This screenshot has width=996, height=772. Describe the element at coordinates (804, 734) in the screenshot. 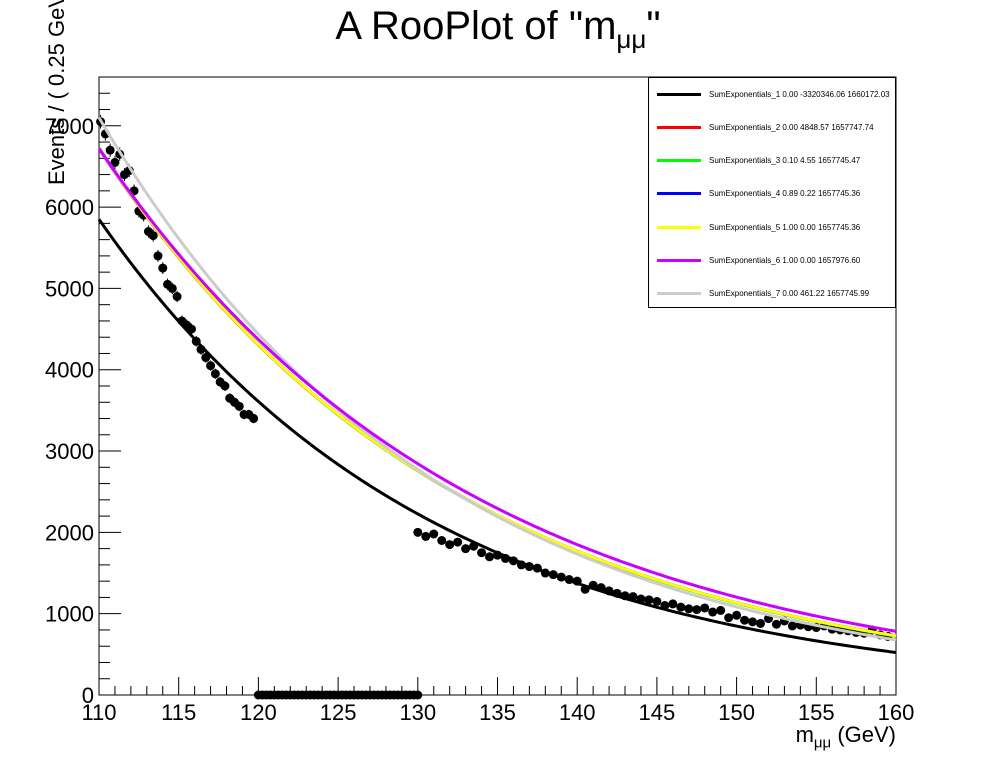

I see `x-axis-label-var: m` at that location.